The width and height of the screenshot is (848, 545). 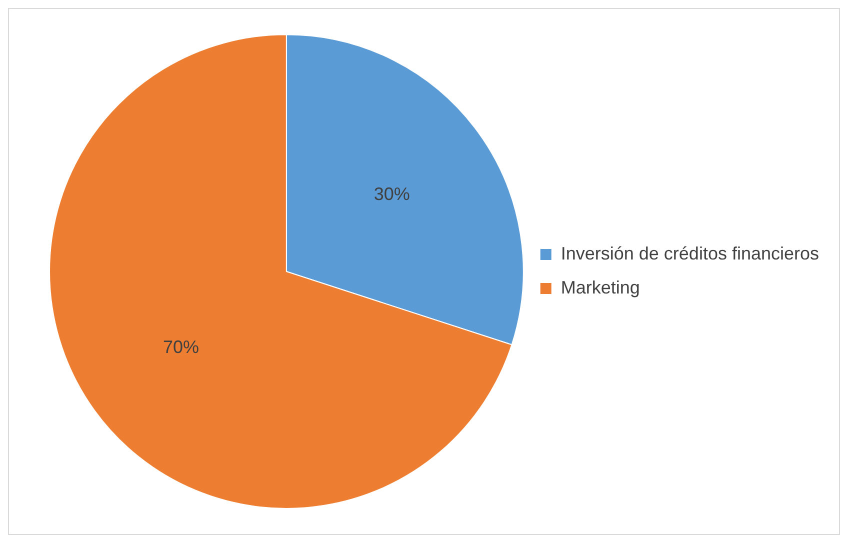 I want to click on legend-label: Marketing, so click(x=600, y=287).